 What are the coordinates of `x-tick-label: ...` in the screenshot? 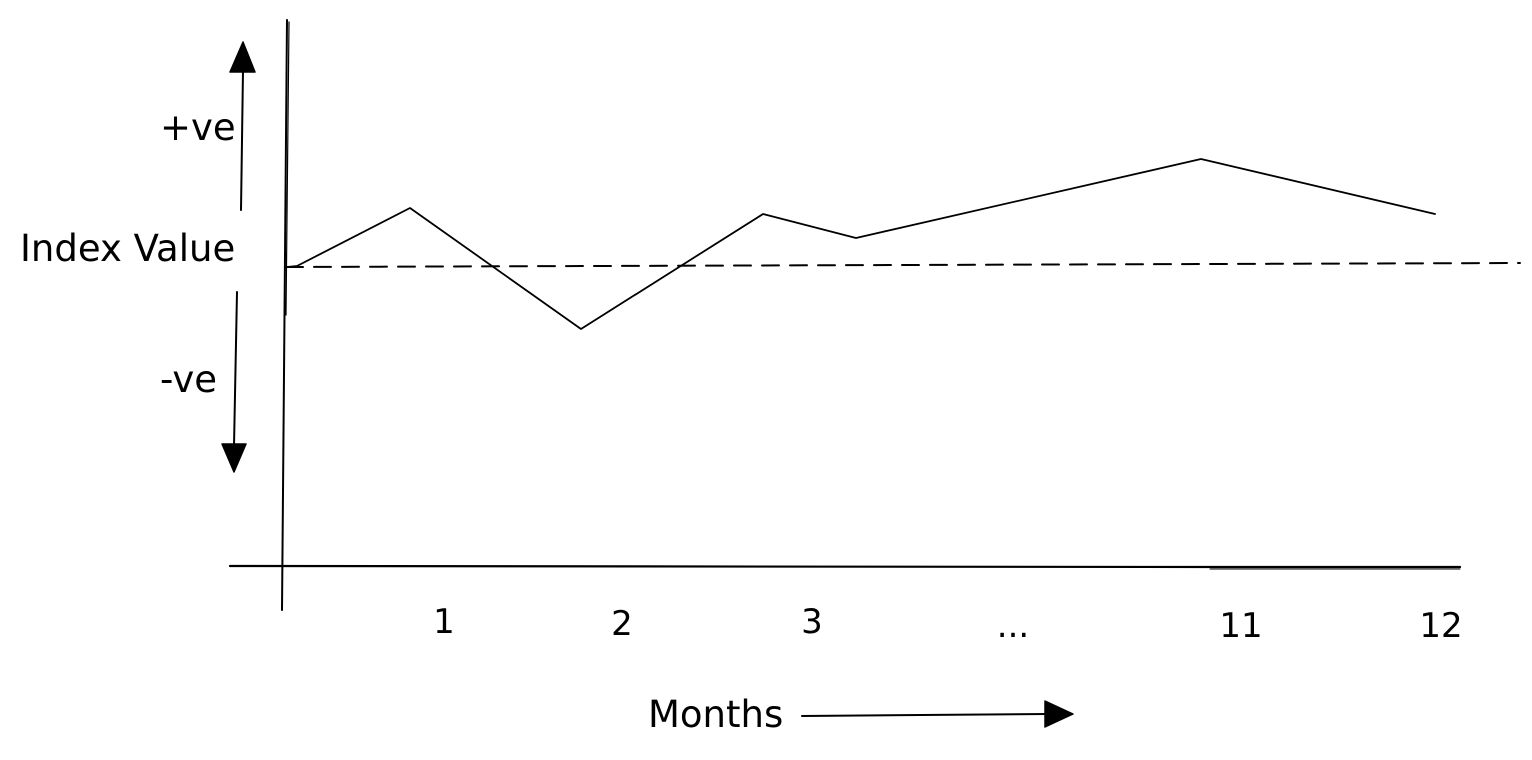 It's located at (1013, 626).